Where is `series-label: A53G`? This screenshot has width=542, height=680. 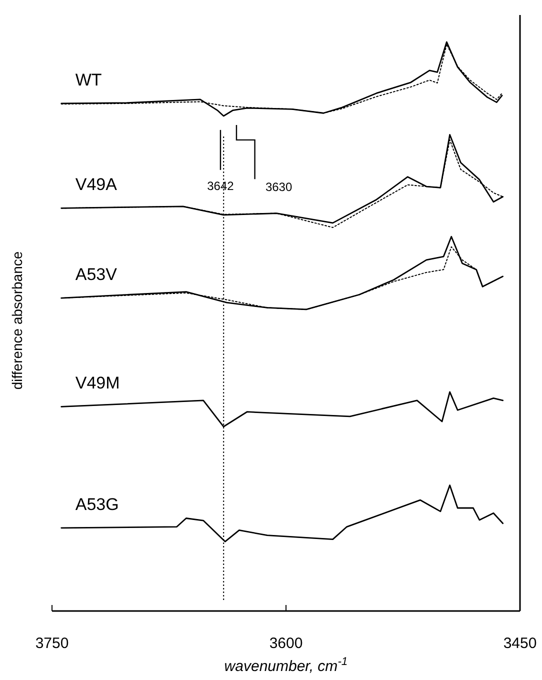 series-label: A53G is located at coordinates (97, 504).